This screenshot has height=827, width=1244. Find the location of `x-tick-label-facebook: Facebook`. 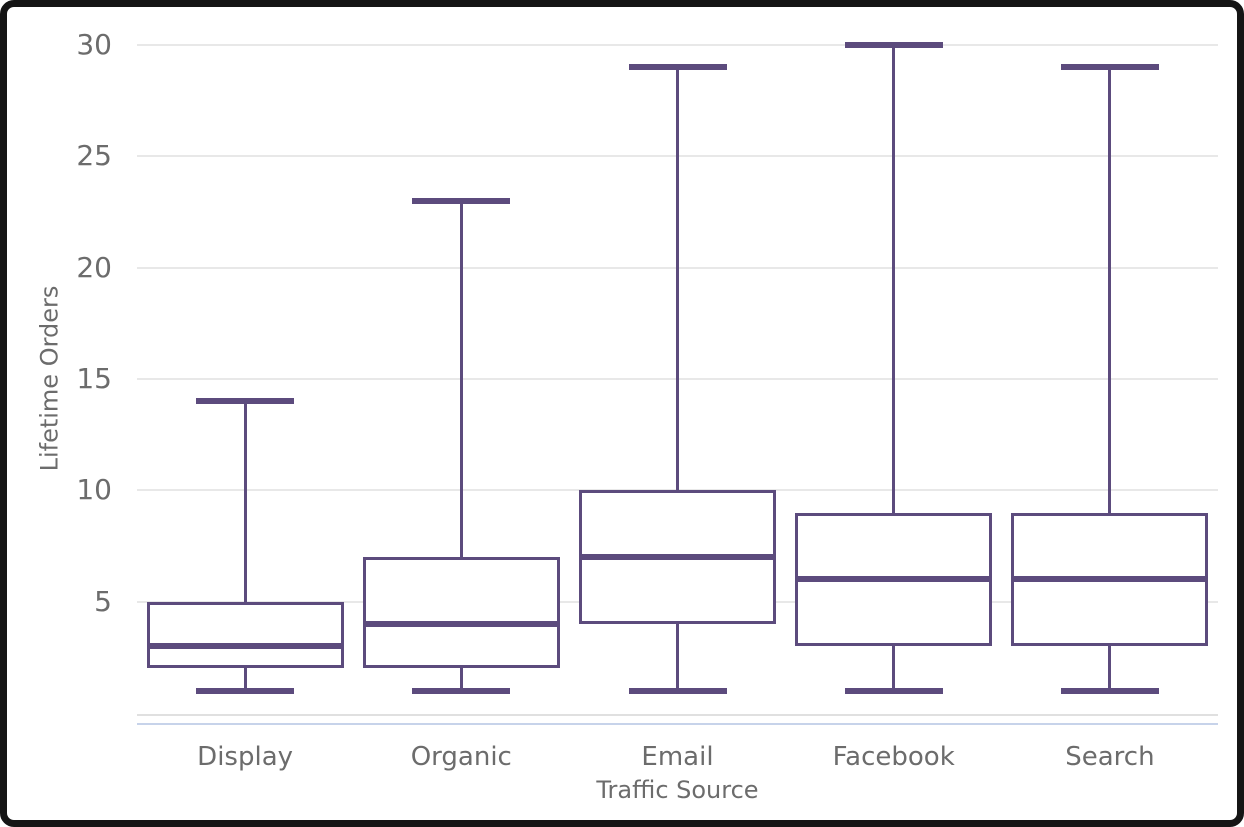

x-tick-label-facebook: Facebook is located at coordinates (893, 757).